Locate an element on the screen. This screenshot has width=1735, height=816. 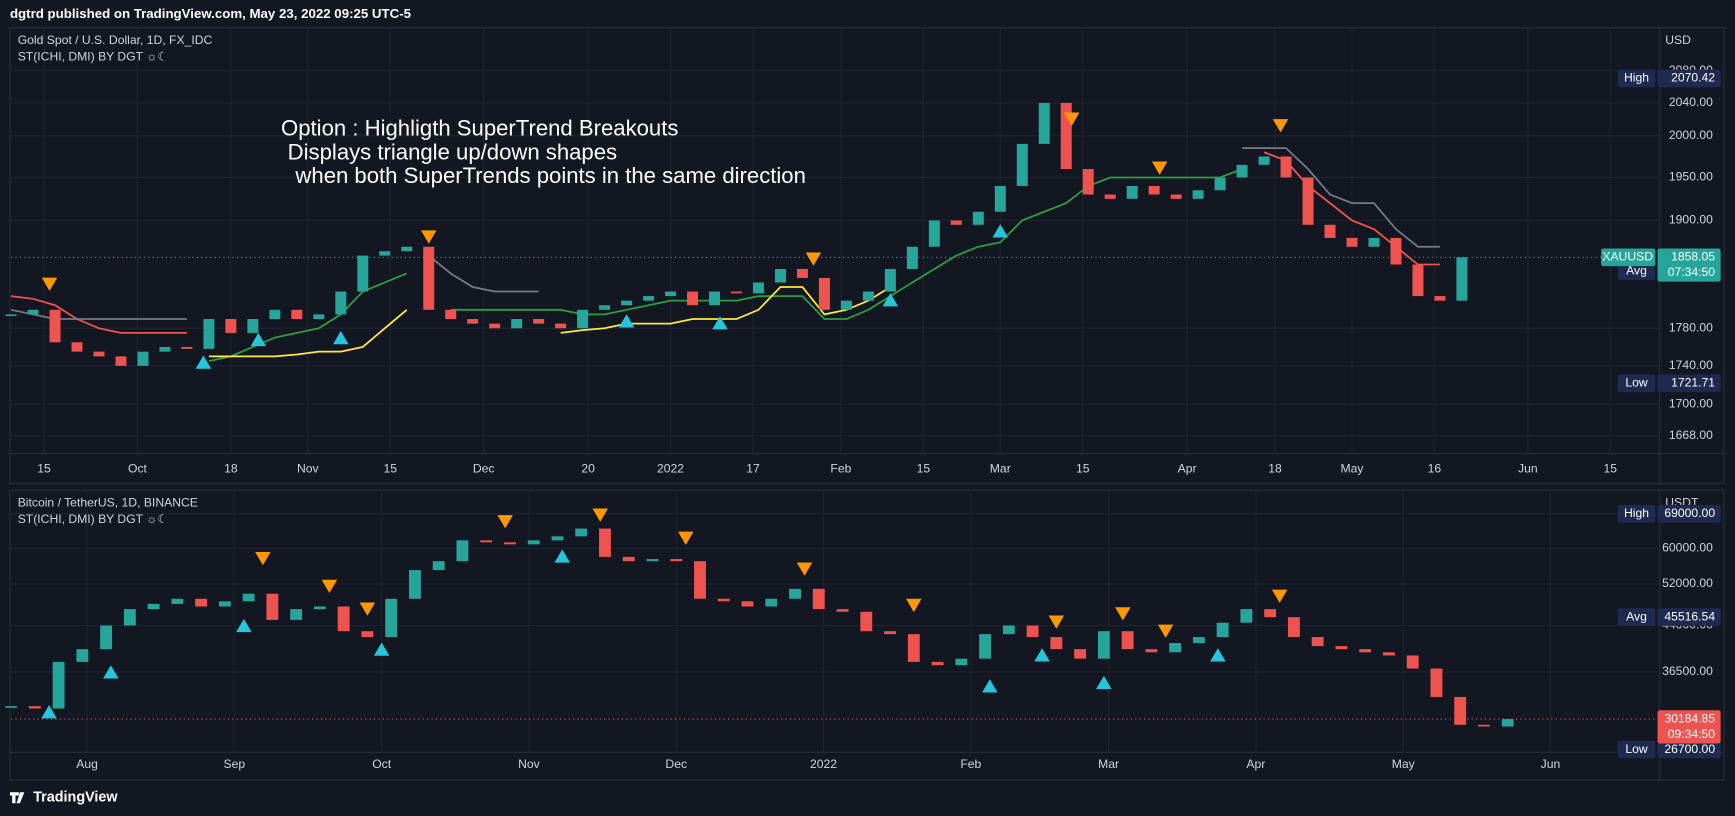
y-tick-label: 2000.00 is located at coordinates (1691, 135).